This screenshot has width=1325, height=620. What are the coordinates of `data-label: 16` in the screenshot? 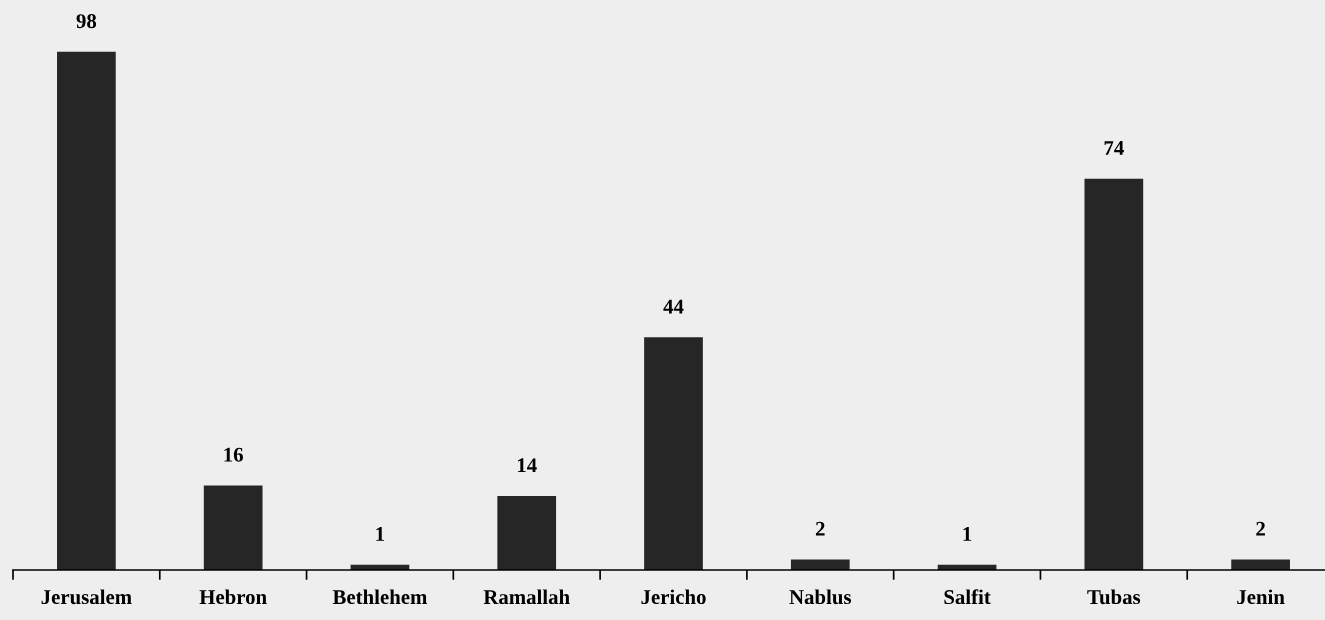 It's located at (233, 454).